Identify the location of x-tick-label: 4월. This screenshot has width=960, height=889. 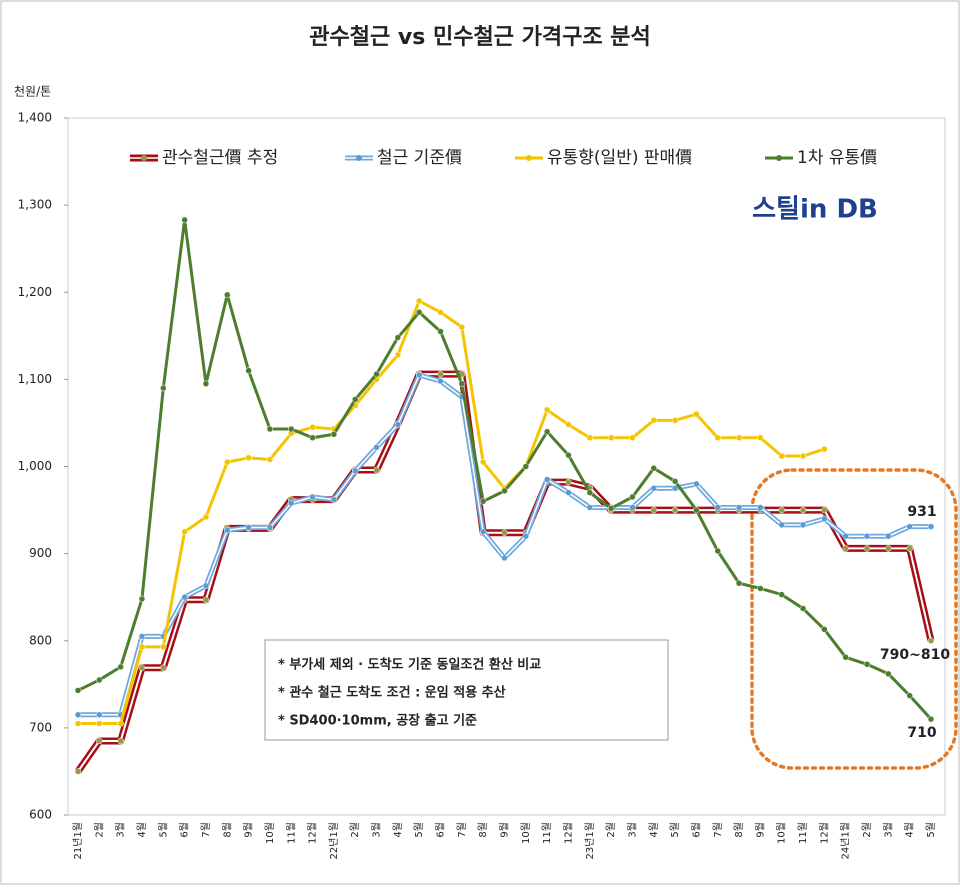
(142, 830).